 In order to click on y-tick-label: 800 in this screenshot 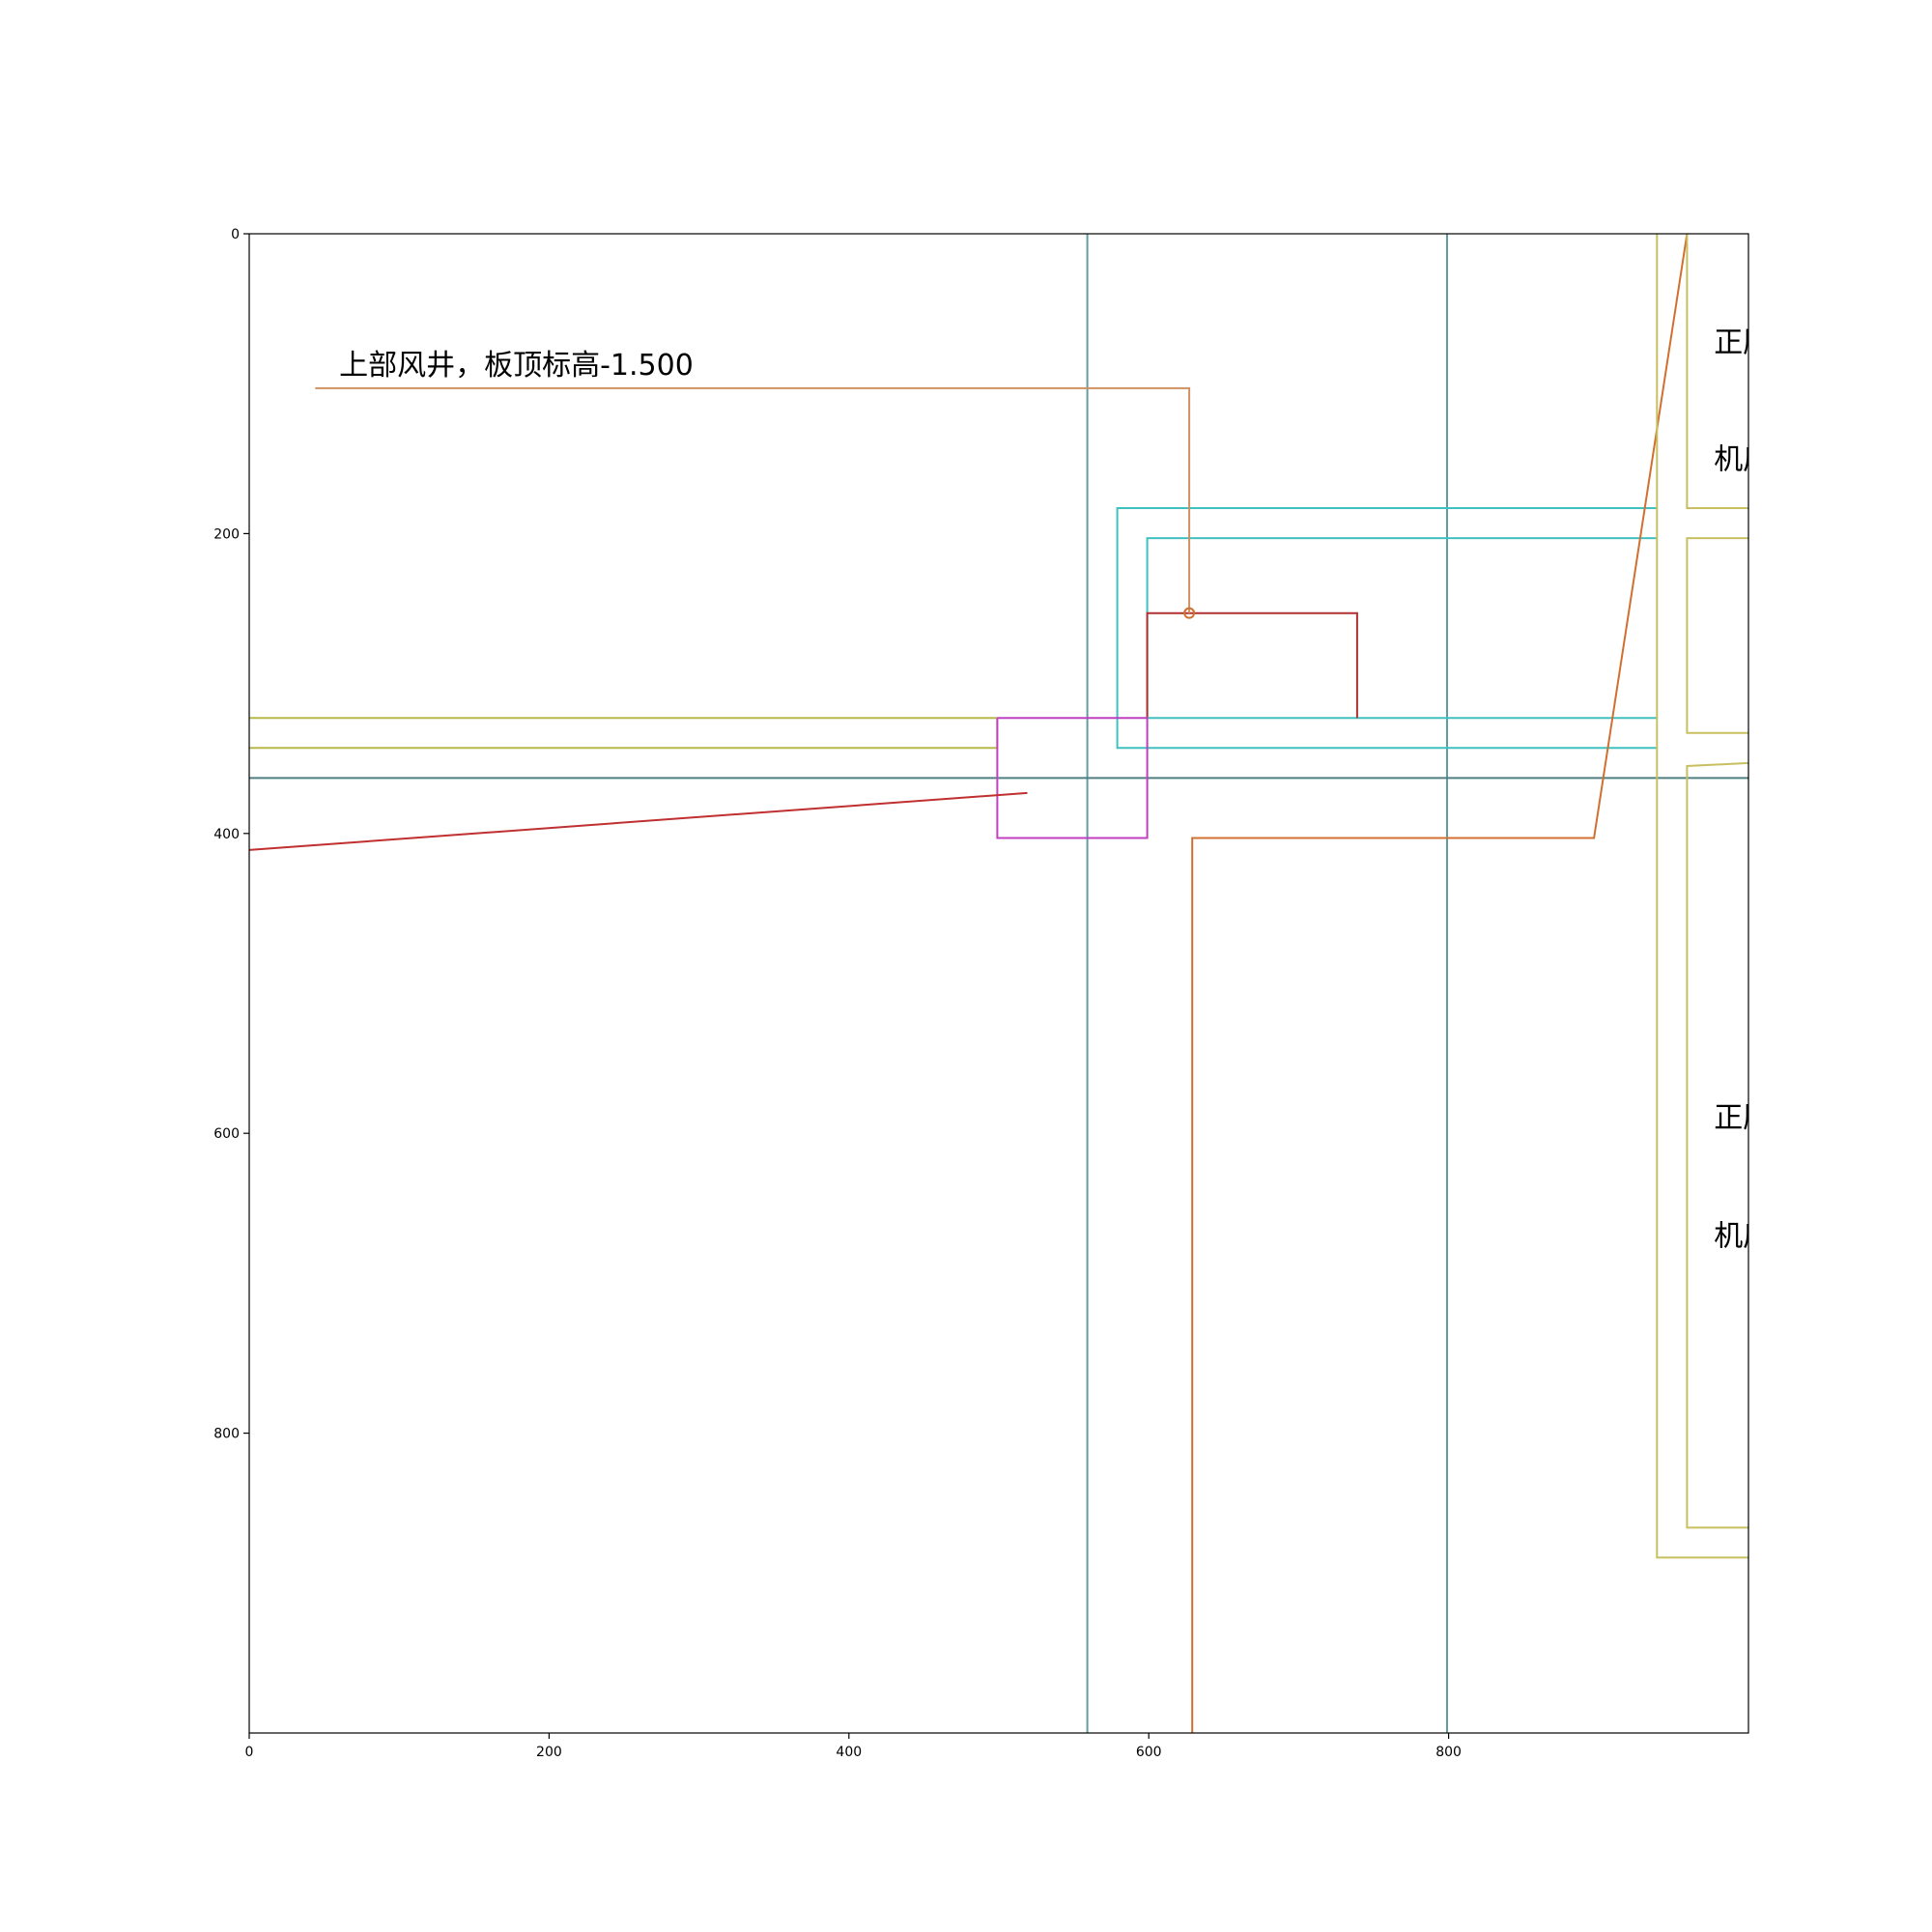, I will do `click(226, 1434)`.